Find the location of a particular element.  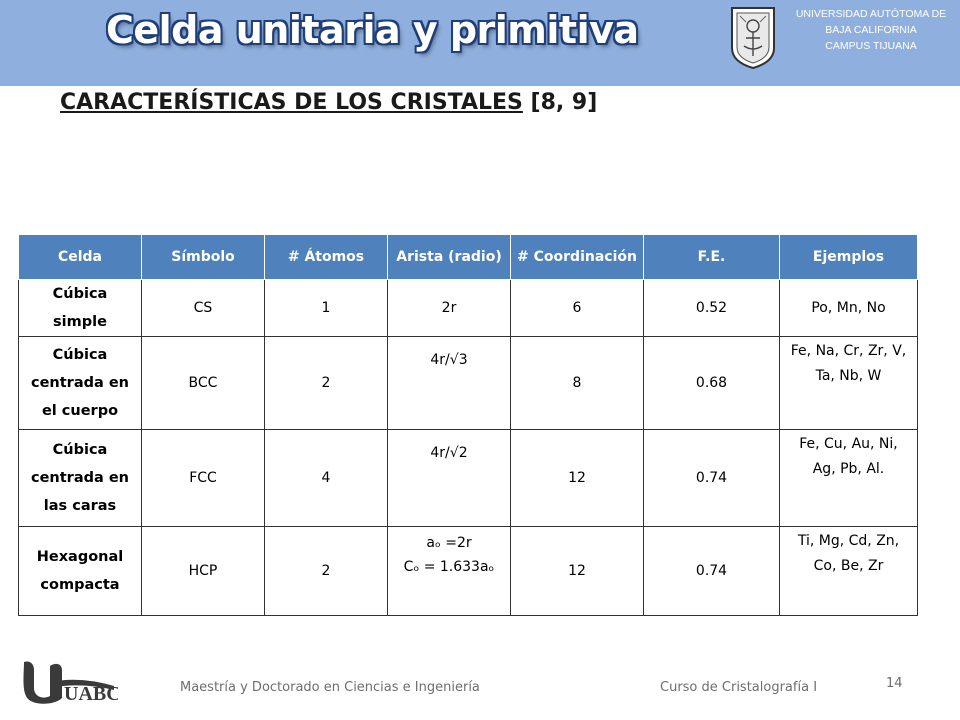

footer-course: Curso de Cristalografía I is located at coordinates (739, 687).